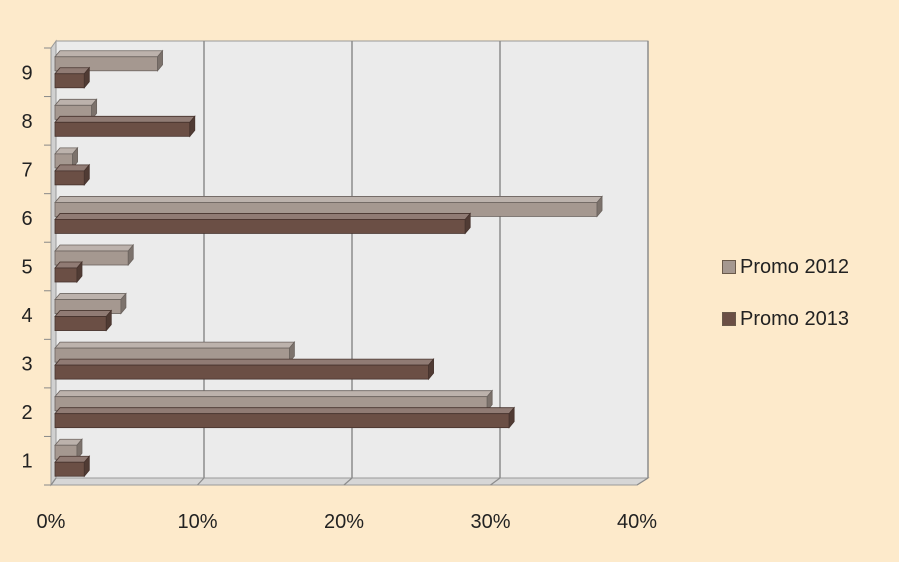  Describe the element at coordinates (26, 122) in the screenshot. I see `y-tick-label-8: 8` at that location.